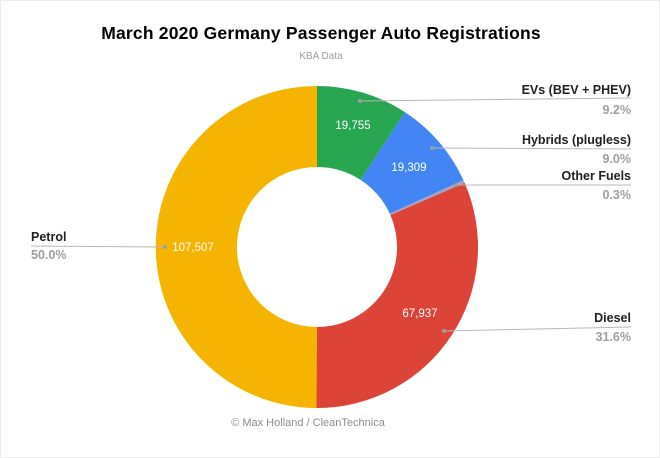  What do you see at coordinates (408, 168) in the screenshot?
I see `value-label-hybrids: 19,309` at bounding box center [408, 168].